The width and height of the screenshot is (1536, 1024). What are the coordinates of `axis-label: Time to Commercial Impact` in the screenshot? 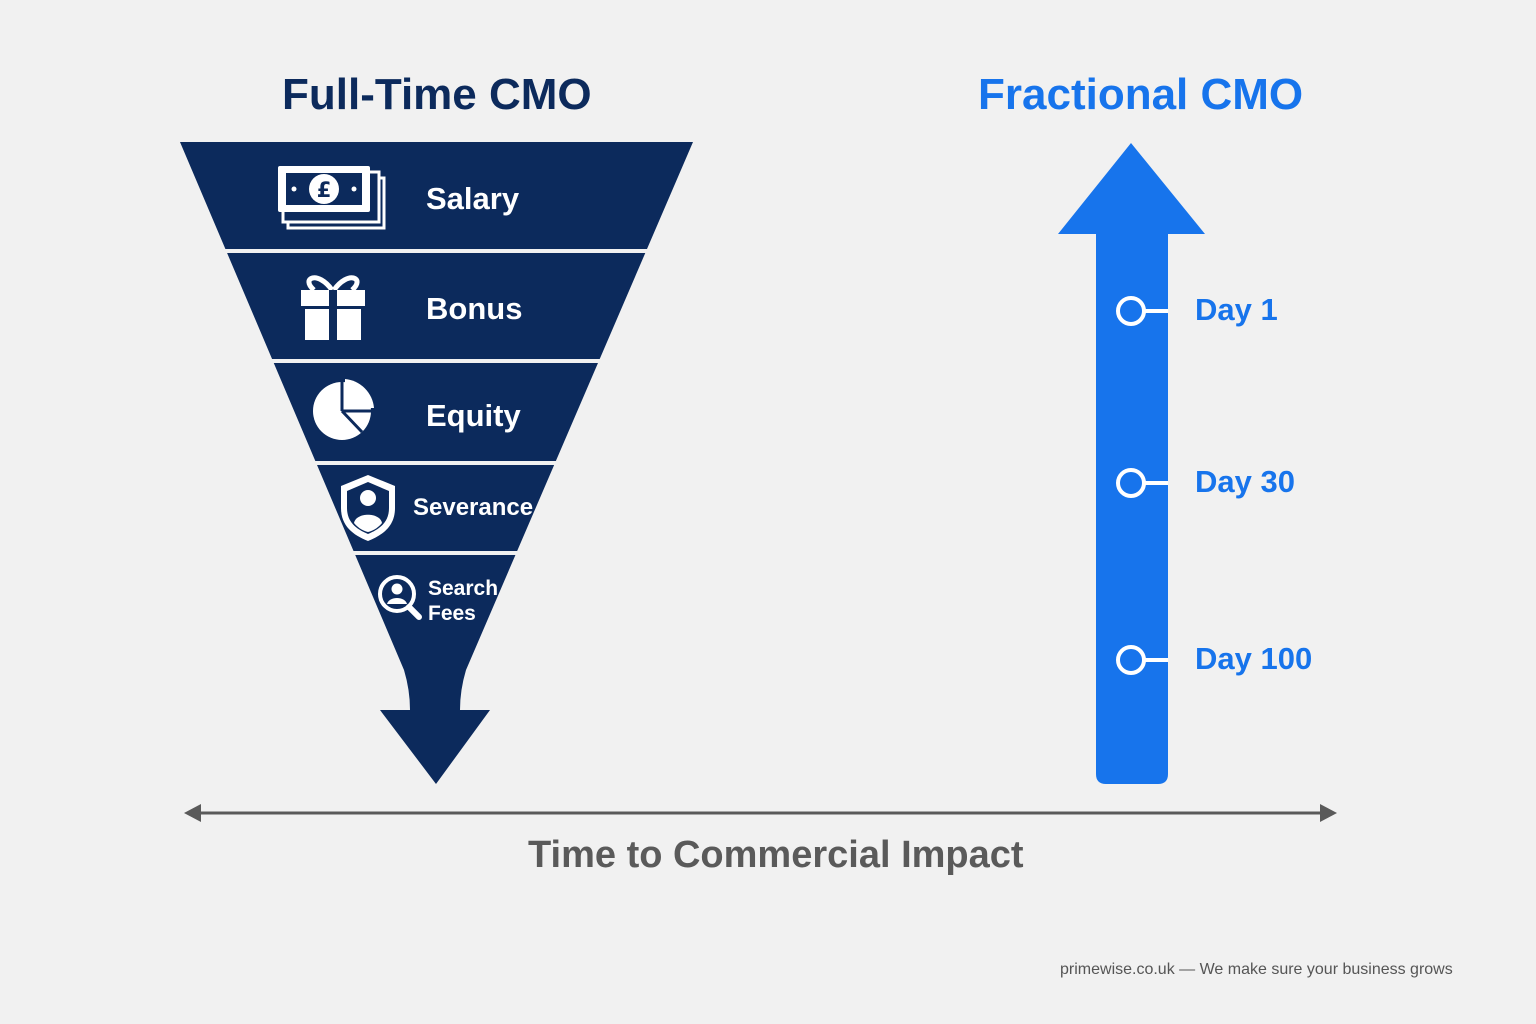 It's located at (776, 855).